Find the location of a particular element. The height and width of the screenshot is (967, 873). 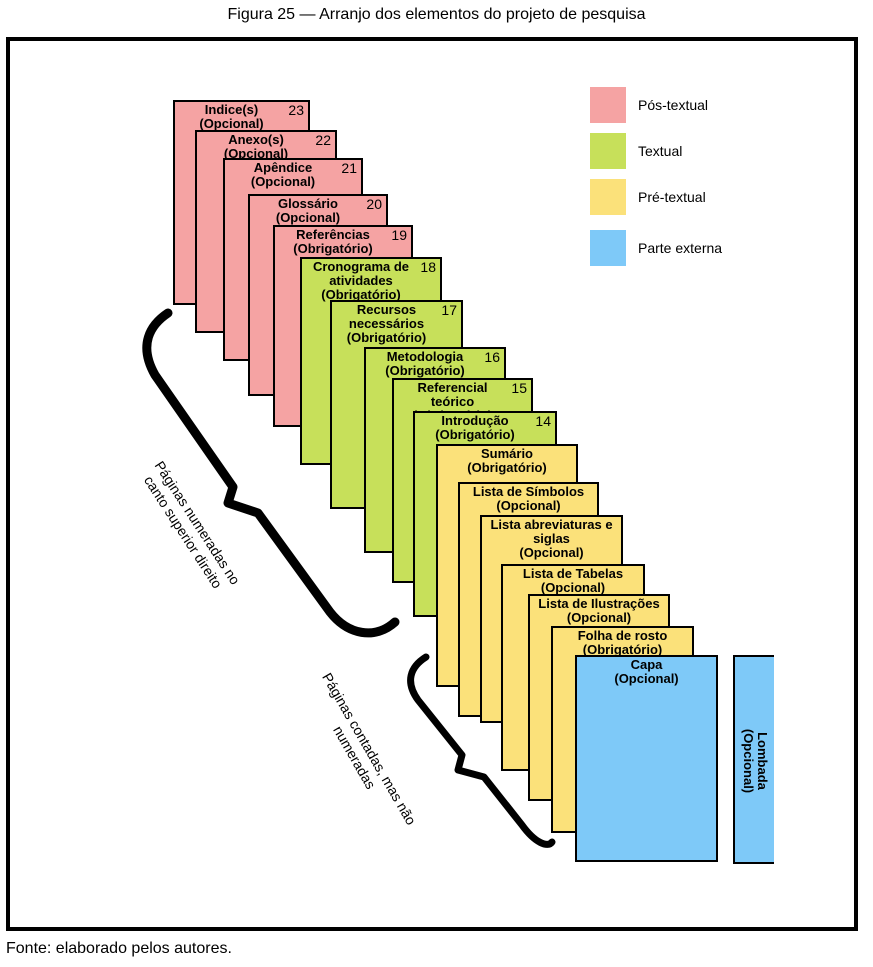

legend-label: Pós-textual is located at coordinates (673, 105).